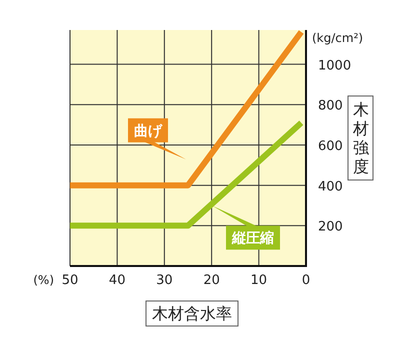 The width and height of the screenshot is (400, 346). What do you see at coordinates (330, 146) in the screenshot?
I see `y-tick-label: 600` at bounding box center [330, 146].